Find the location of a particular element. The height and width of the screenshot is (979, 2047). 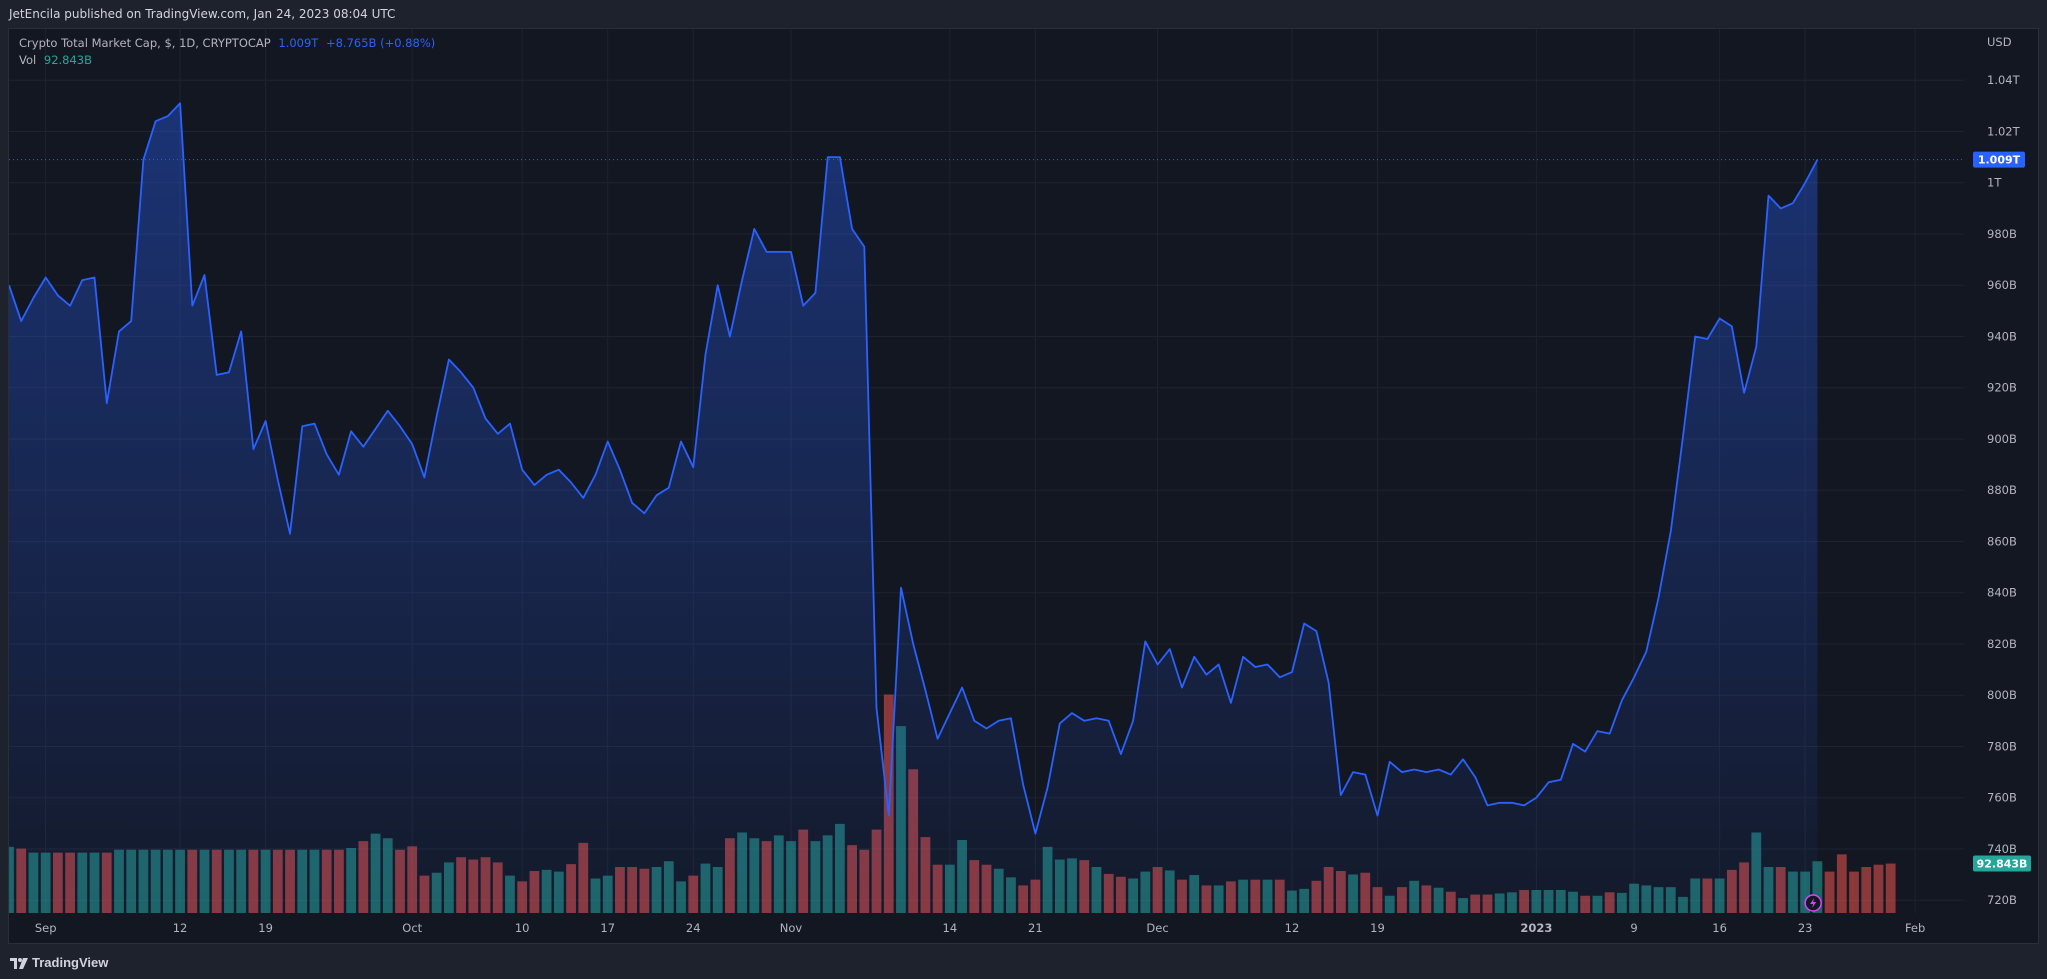

price-tick-label: 1T is located at coordinates (1994, 183).